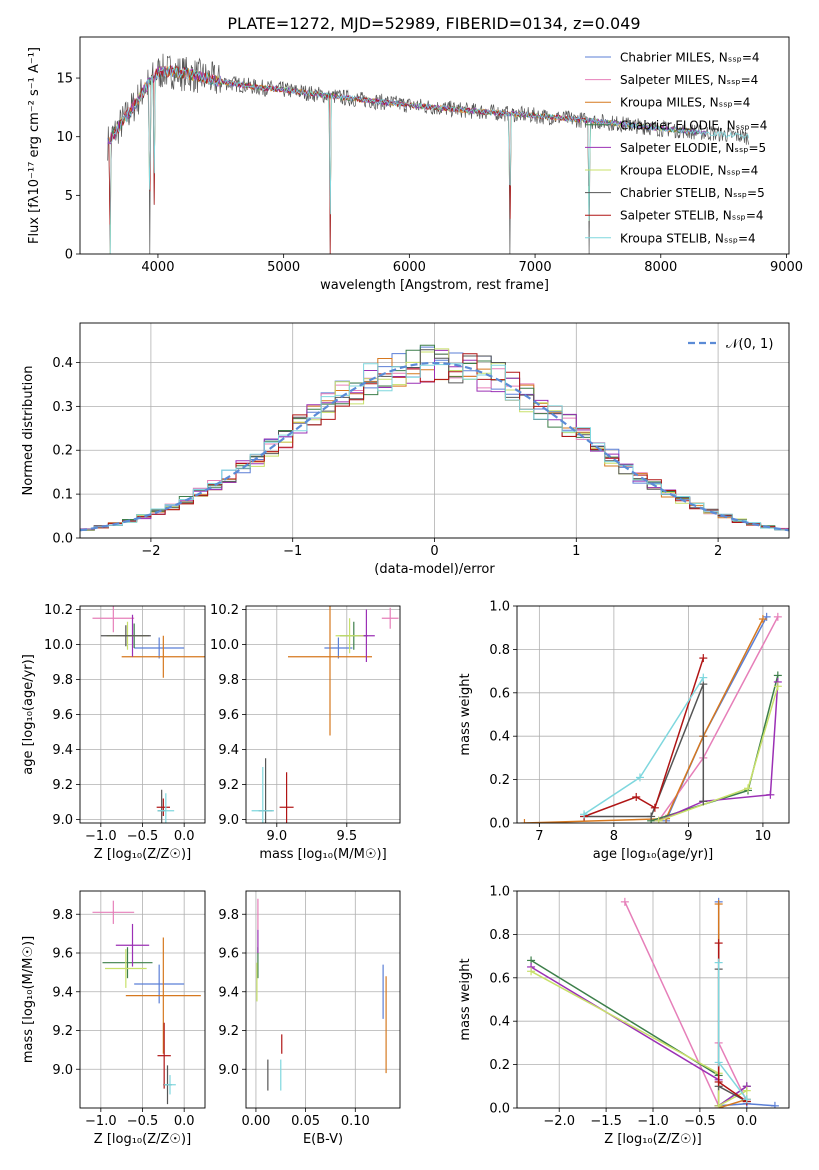  Describe the element at coordinates (749, 344) in the screenshot. I see `legend-entry: 𝒩(0, 1)` at that location.